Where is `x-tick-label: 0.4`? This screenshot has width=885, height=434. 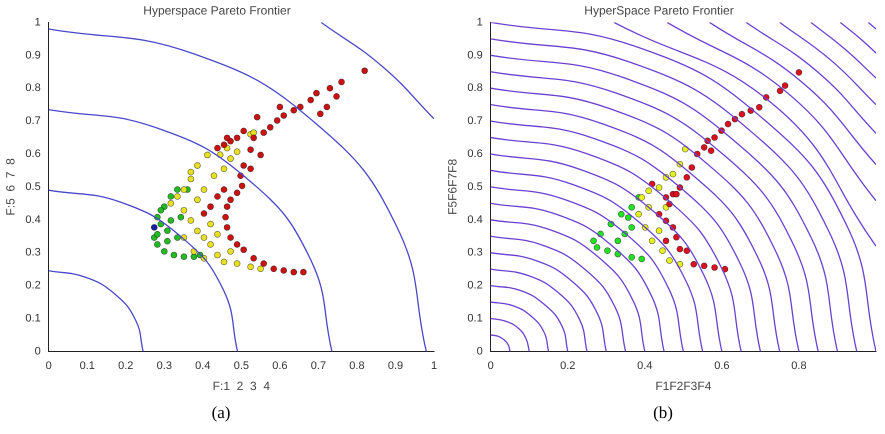 x-tick-label: 0.4 is located at coordinates (202, 366).